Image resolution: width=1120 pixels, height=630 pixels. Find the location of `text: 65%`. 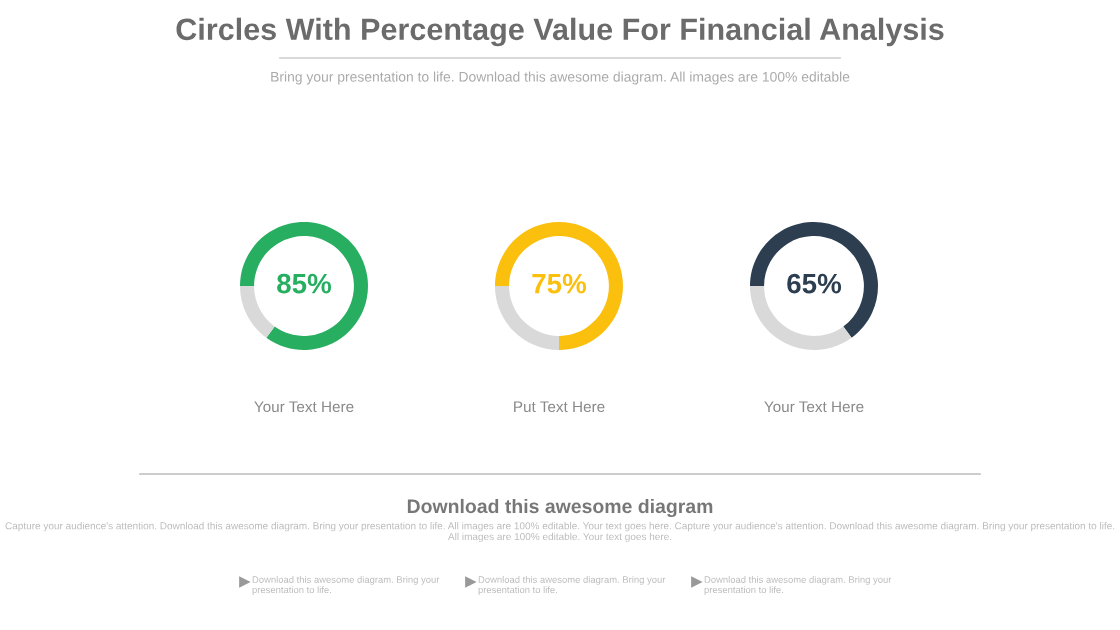

text: 65% is located at coordinates (814, 283).